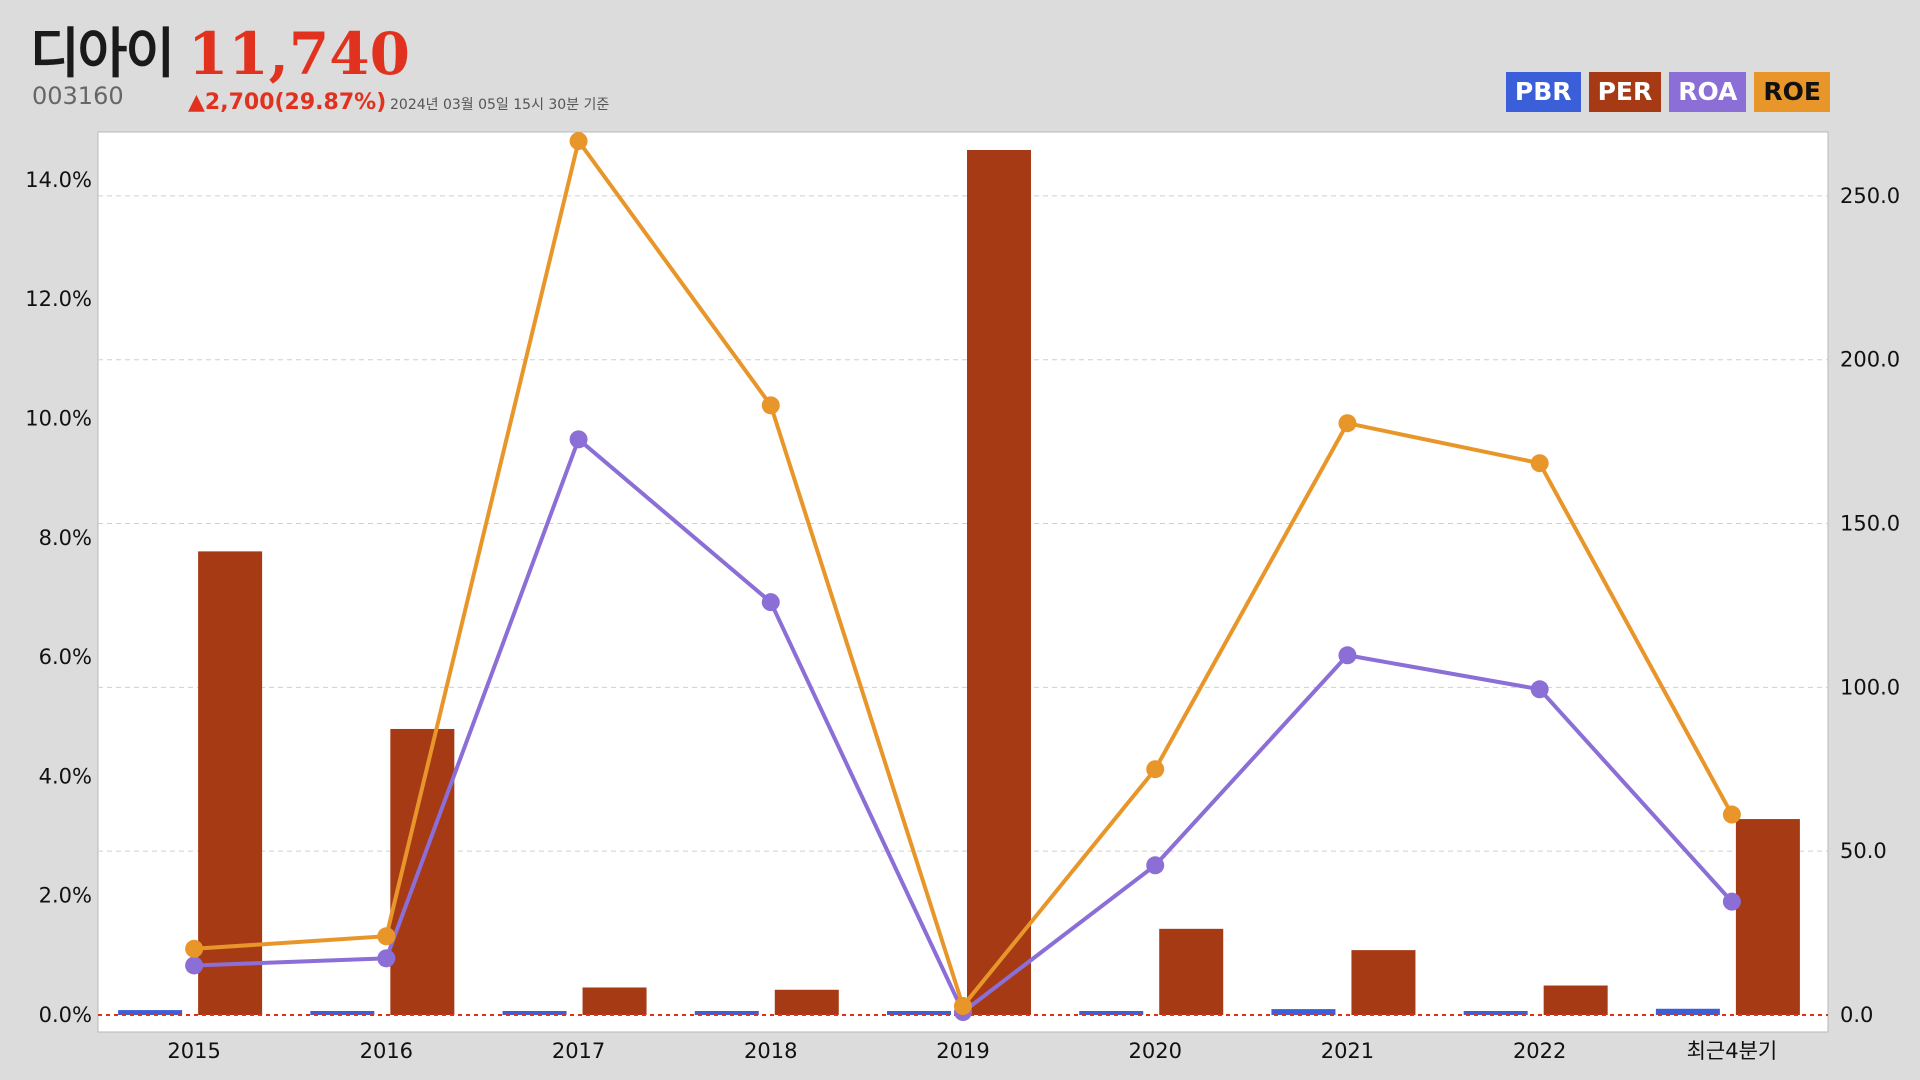 Image resolution: width=1920 pixels, height=1080 pixels. Describe the element at coordinates (102, 53) in the screenshot. I see `stock-name: 디아이` at that location.